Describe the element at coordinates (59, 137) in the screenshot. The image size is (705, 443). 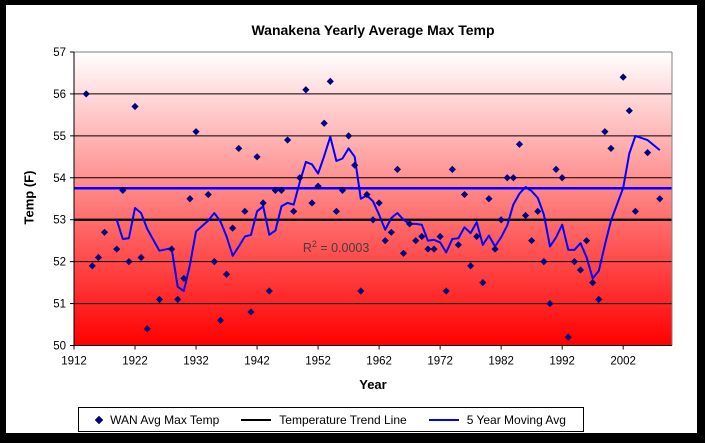
I see `y-tick-label: 55` at that location.